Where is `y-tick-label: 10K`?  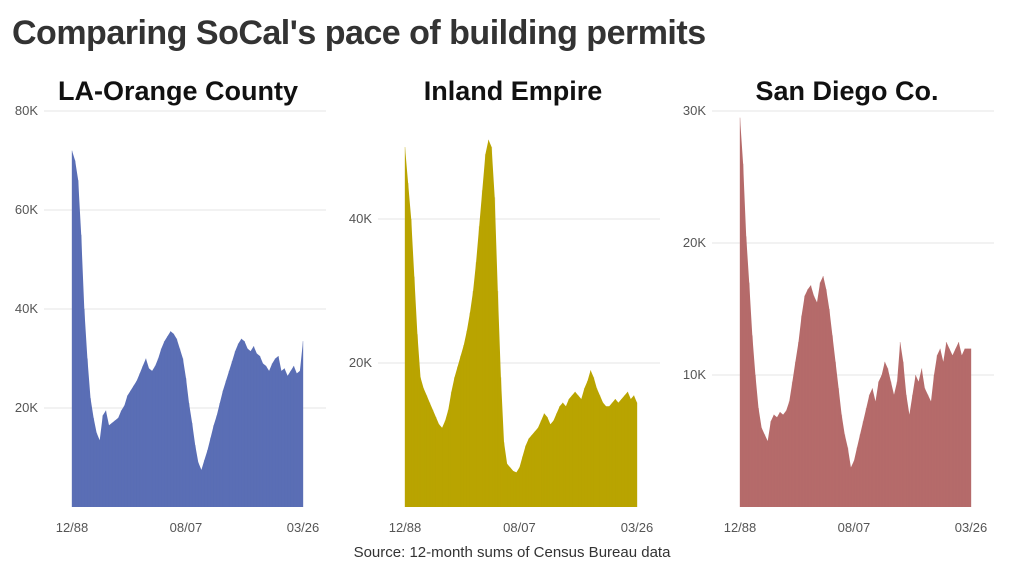
y-tick-label: 10K is located at coordinates (694, 374).